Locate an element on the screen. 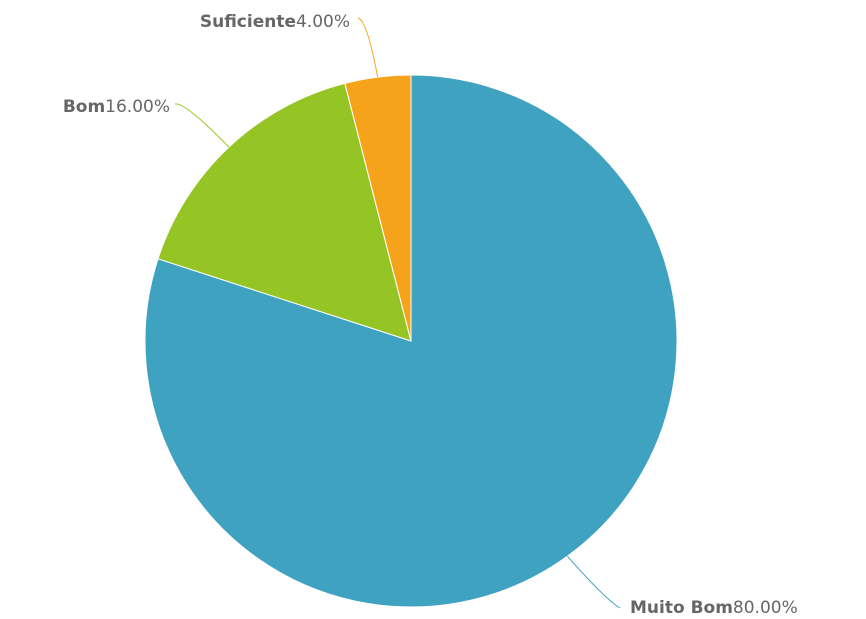  slice-label: Bom16.00% is located at coordinates (116, 107).